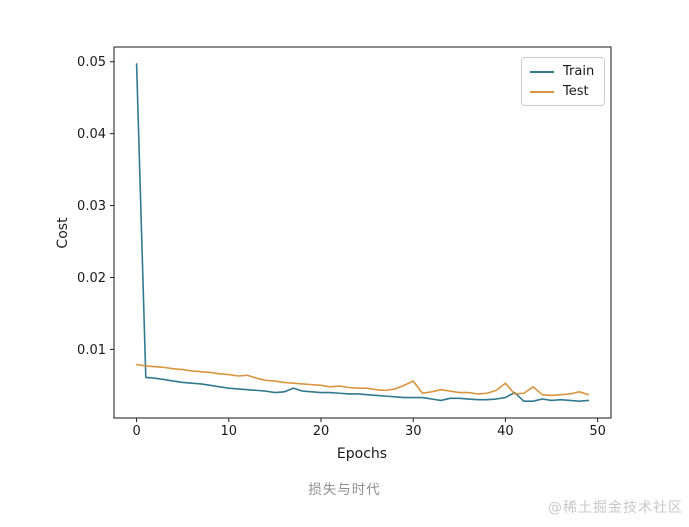  I want to click on legend-item-train: Train, so click(562, 71).